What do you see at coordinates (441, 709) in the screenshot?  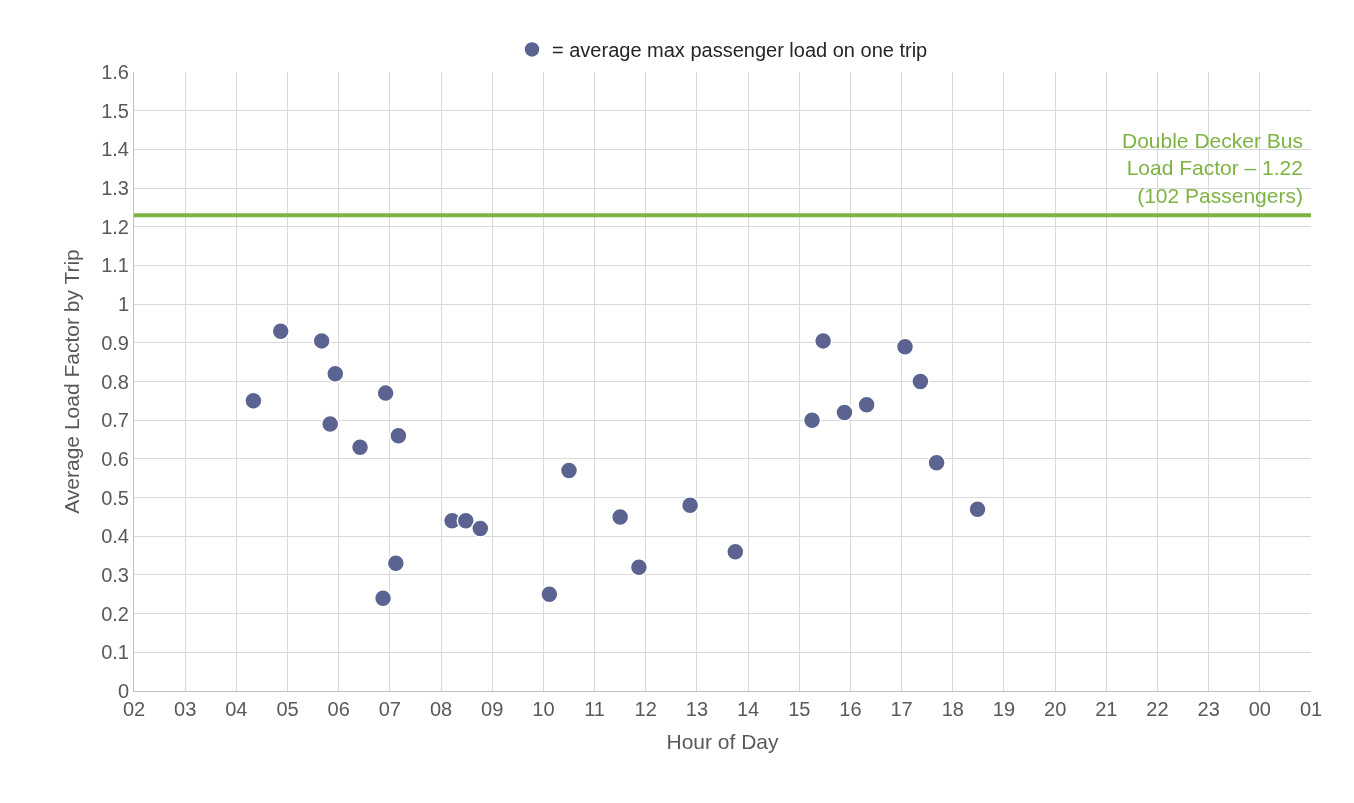 I see `x-tick-label: 08` at bounding box center [441, 709].